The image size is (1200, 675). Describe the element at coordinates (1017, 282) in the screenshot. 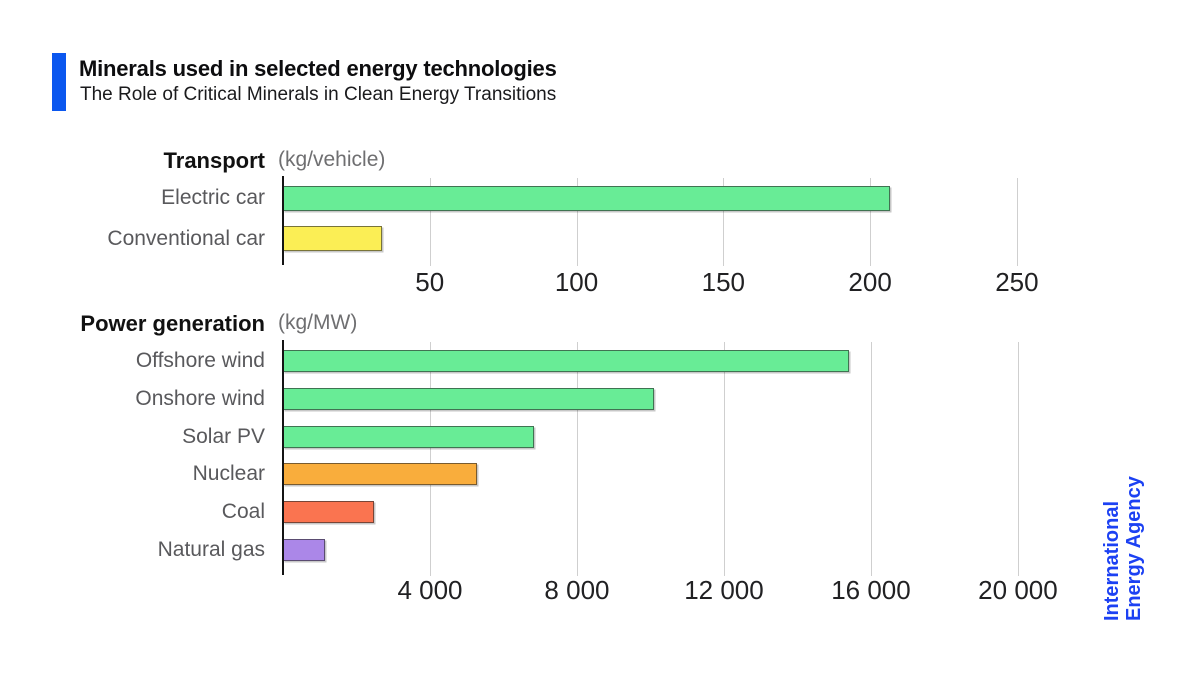

I see `tick-label-250: 250` at that location.